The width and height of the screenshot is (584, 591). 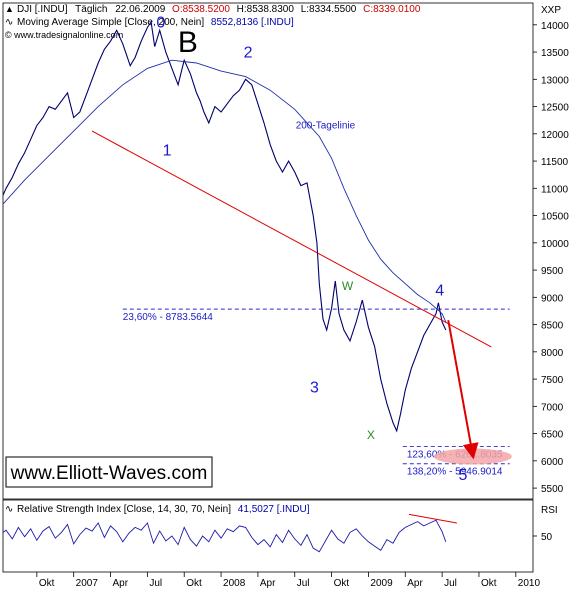 I want to click on watermark-box: www.Elliott-Waves.com, so click(x=109, y=472).